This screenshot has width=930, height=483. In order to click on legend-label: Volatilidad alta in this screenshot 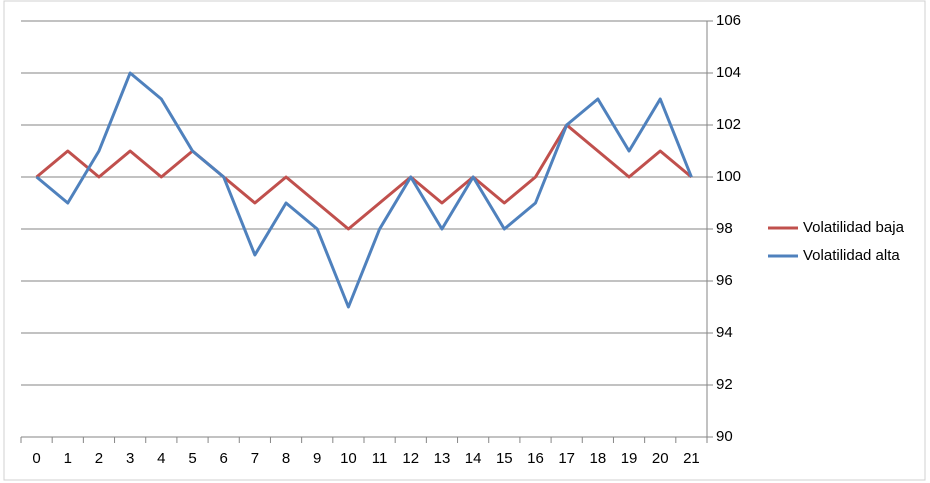, I will do `click(851, 255)`.